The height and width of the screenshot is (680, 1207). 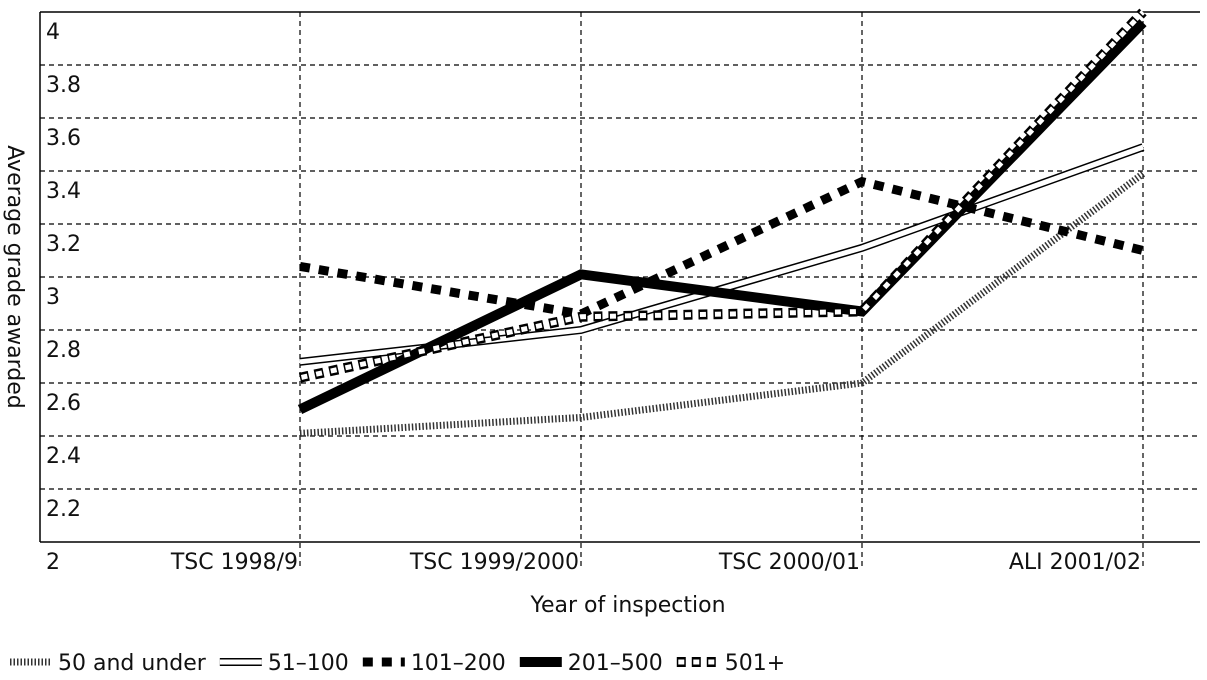 What do you see at coordinates (63, 350) in the screenshot?
I see `y-tick-label: 2.8` at bounding box center [63, 350].